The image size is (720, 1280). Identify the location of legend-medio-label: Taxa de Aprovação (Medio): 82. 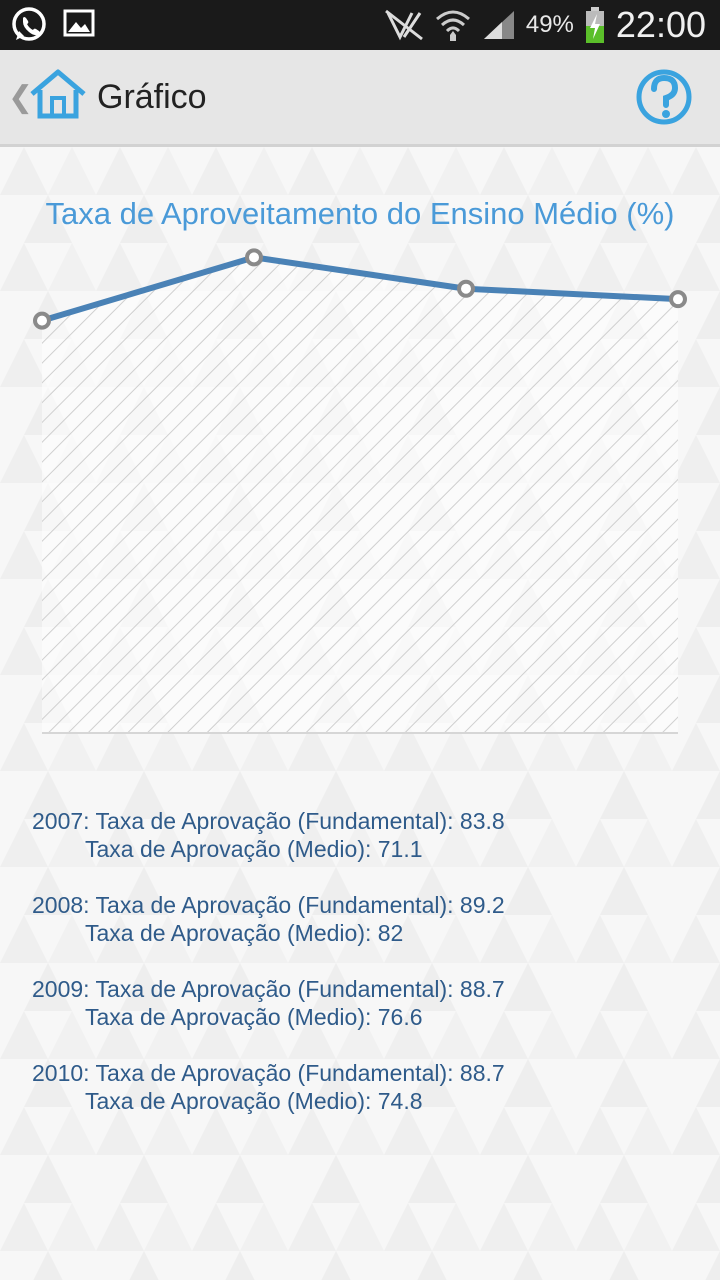
(244, 933).